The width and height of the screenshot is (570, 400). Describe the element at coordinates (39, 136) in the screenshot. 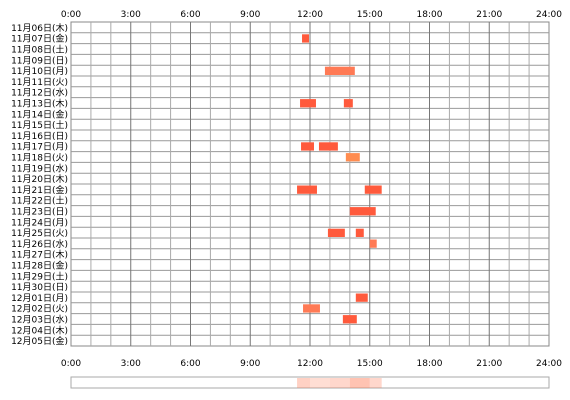

I see `row-label: 11月16日(日)` at that location.